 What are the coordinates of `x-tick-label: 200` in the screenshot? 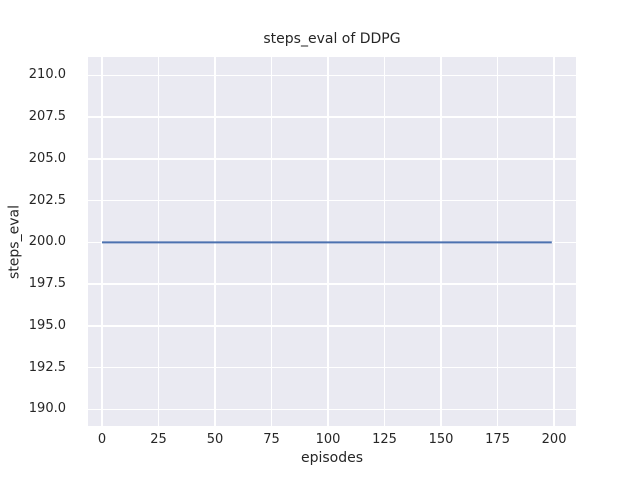 It's located at (554, 439).